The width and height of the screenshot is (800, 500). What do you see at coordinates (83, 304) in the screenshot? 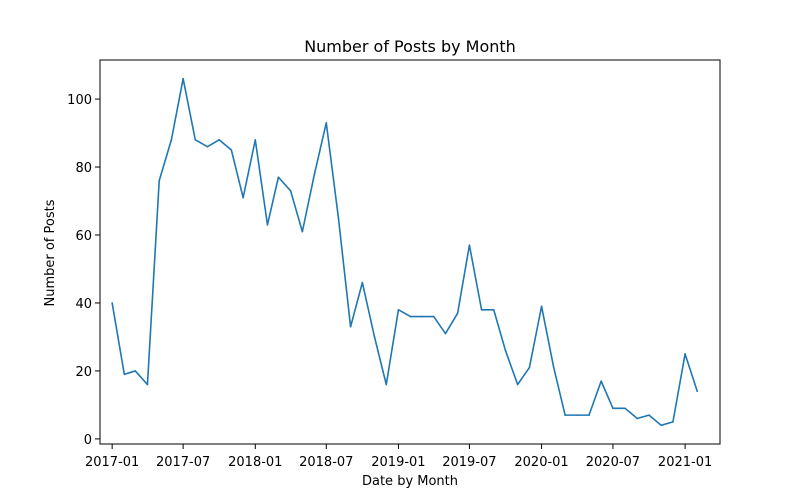
I see `y-tick-label: 40` at bounding box center [83, 304].